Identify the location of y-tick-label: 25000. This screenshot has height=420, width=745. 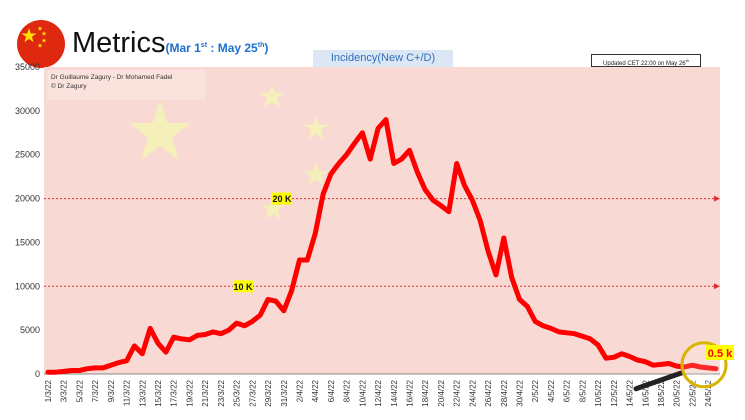
(27, 155).